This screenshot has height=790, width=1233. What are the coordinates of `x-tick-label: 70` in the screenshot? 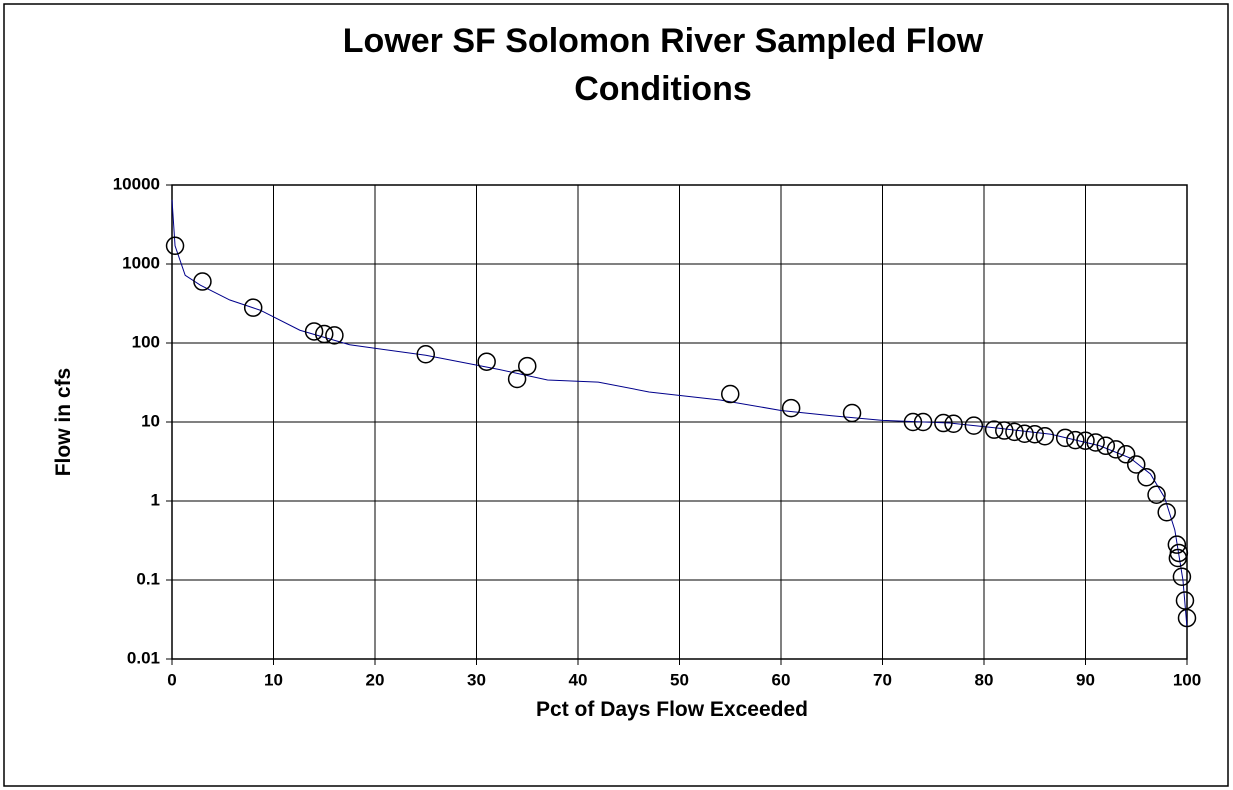 It's located at (882, 679).